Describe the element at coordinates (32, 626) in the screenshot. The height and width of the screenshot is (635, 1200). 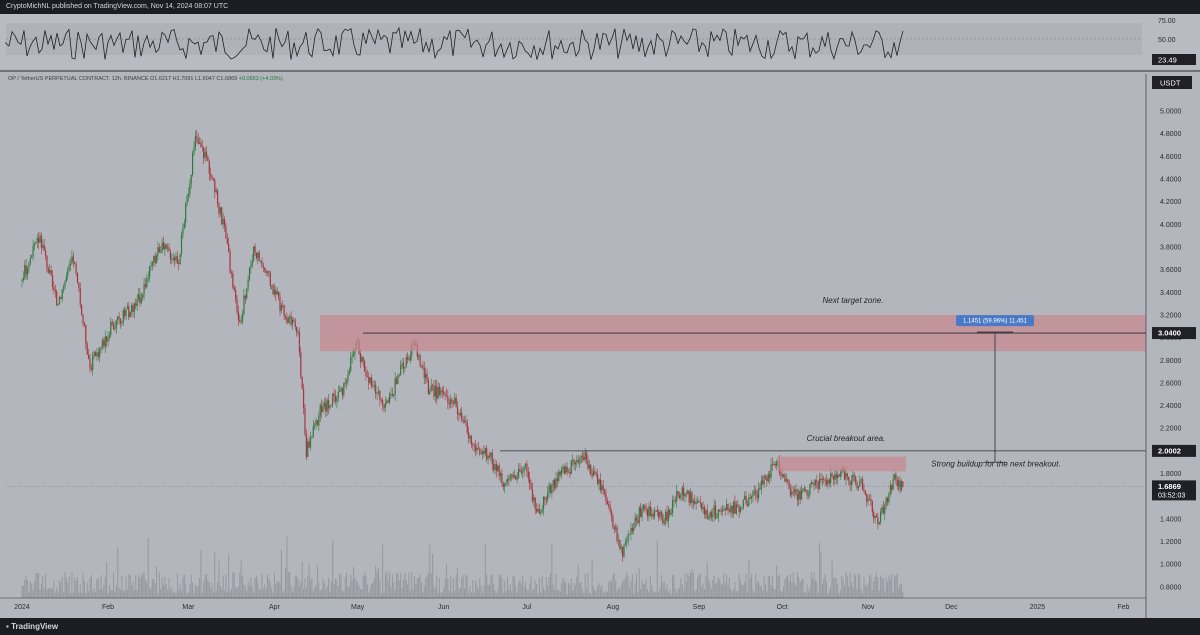
I see `tradingview-logo: ▪ TradingView` at that location.